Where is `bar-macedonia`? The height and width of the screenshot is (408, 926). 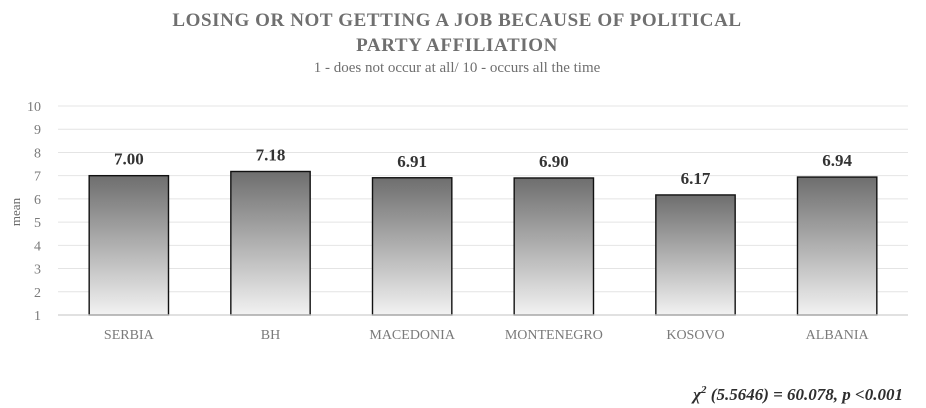 bar-macedonia is located at coordinates (412, 246).